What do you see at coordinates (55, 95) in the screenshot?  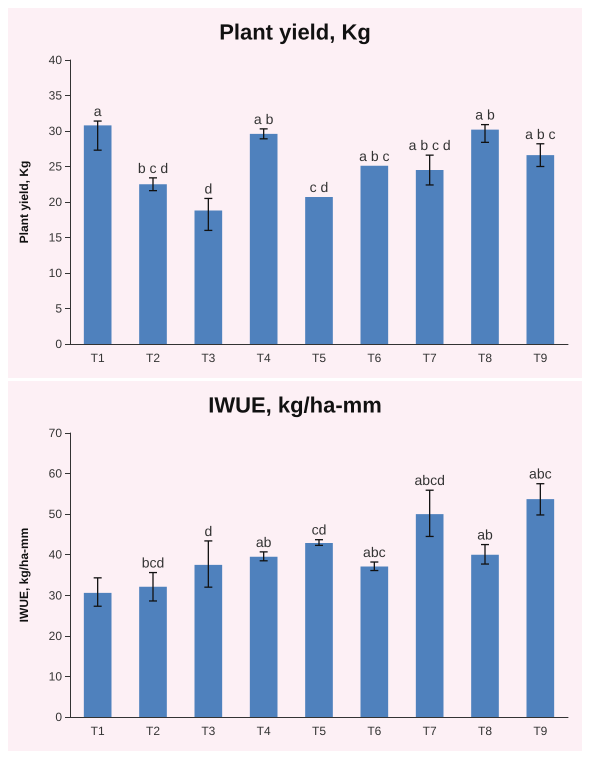 I see `y-tick-label: 35` at bounding box center [55, 95].